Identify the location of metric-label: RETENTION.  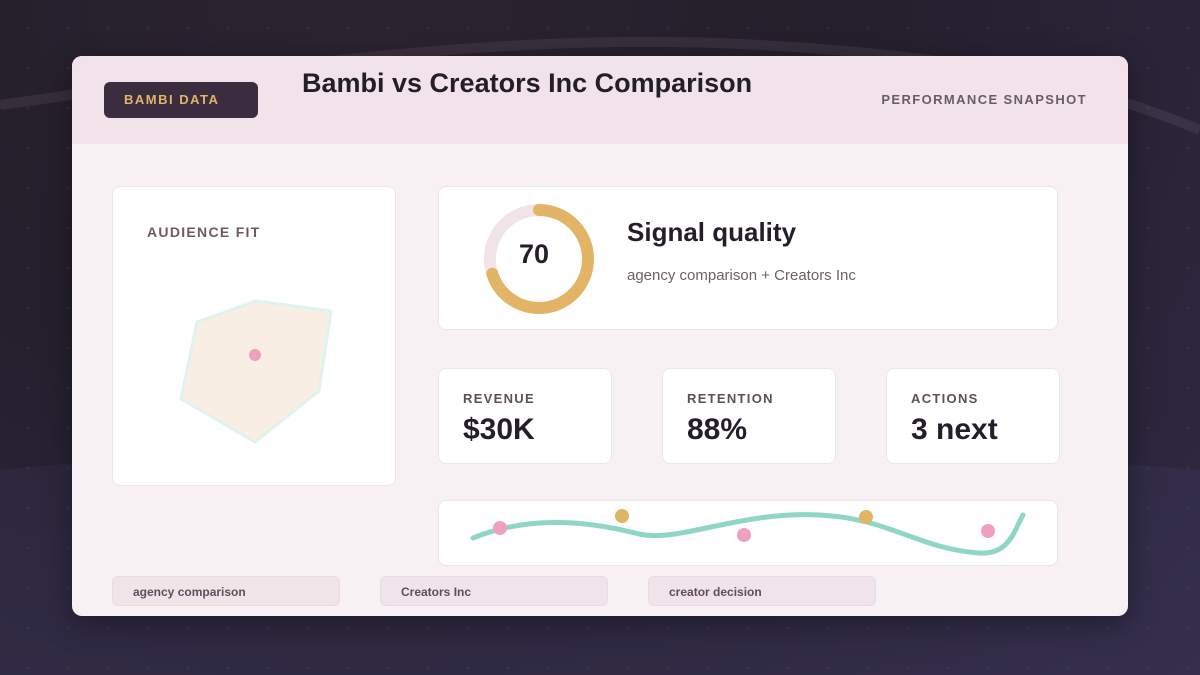
(730, 398).